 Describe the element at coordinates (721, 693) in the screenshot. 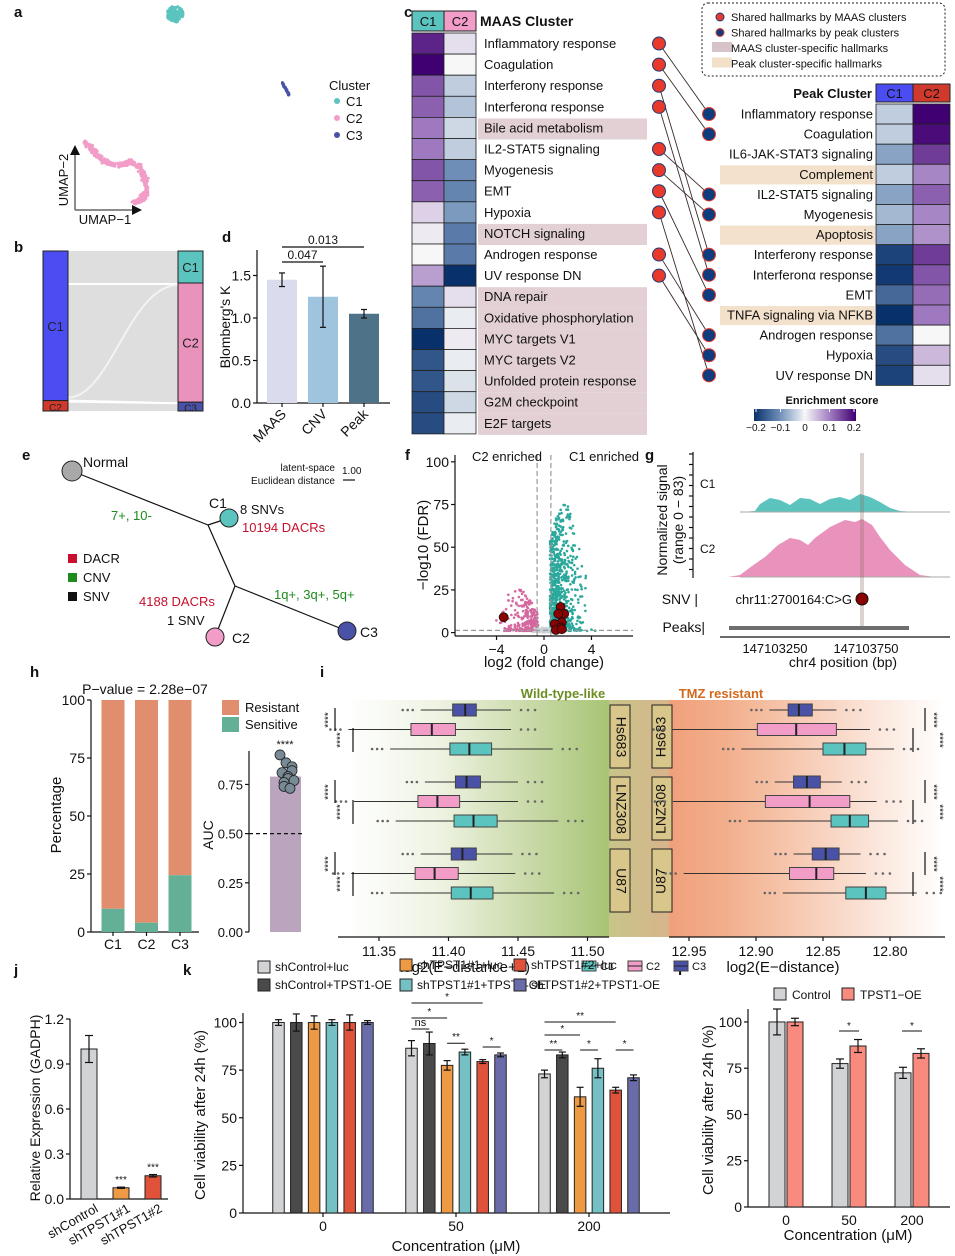

I see `i-right-title: TMZ resistant` at that location.